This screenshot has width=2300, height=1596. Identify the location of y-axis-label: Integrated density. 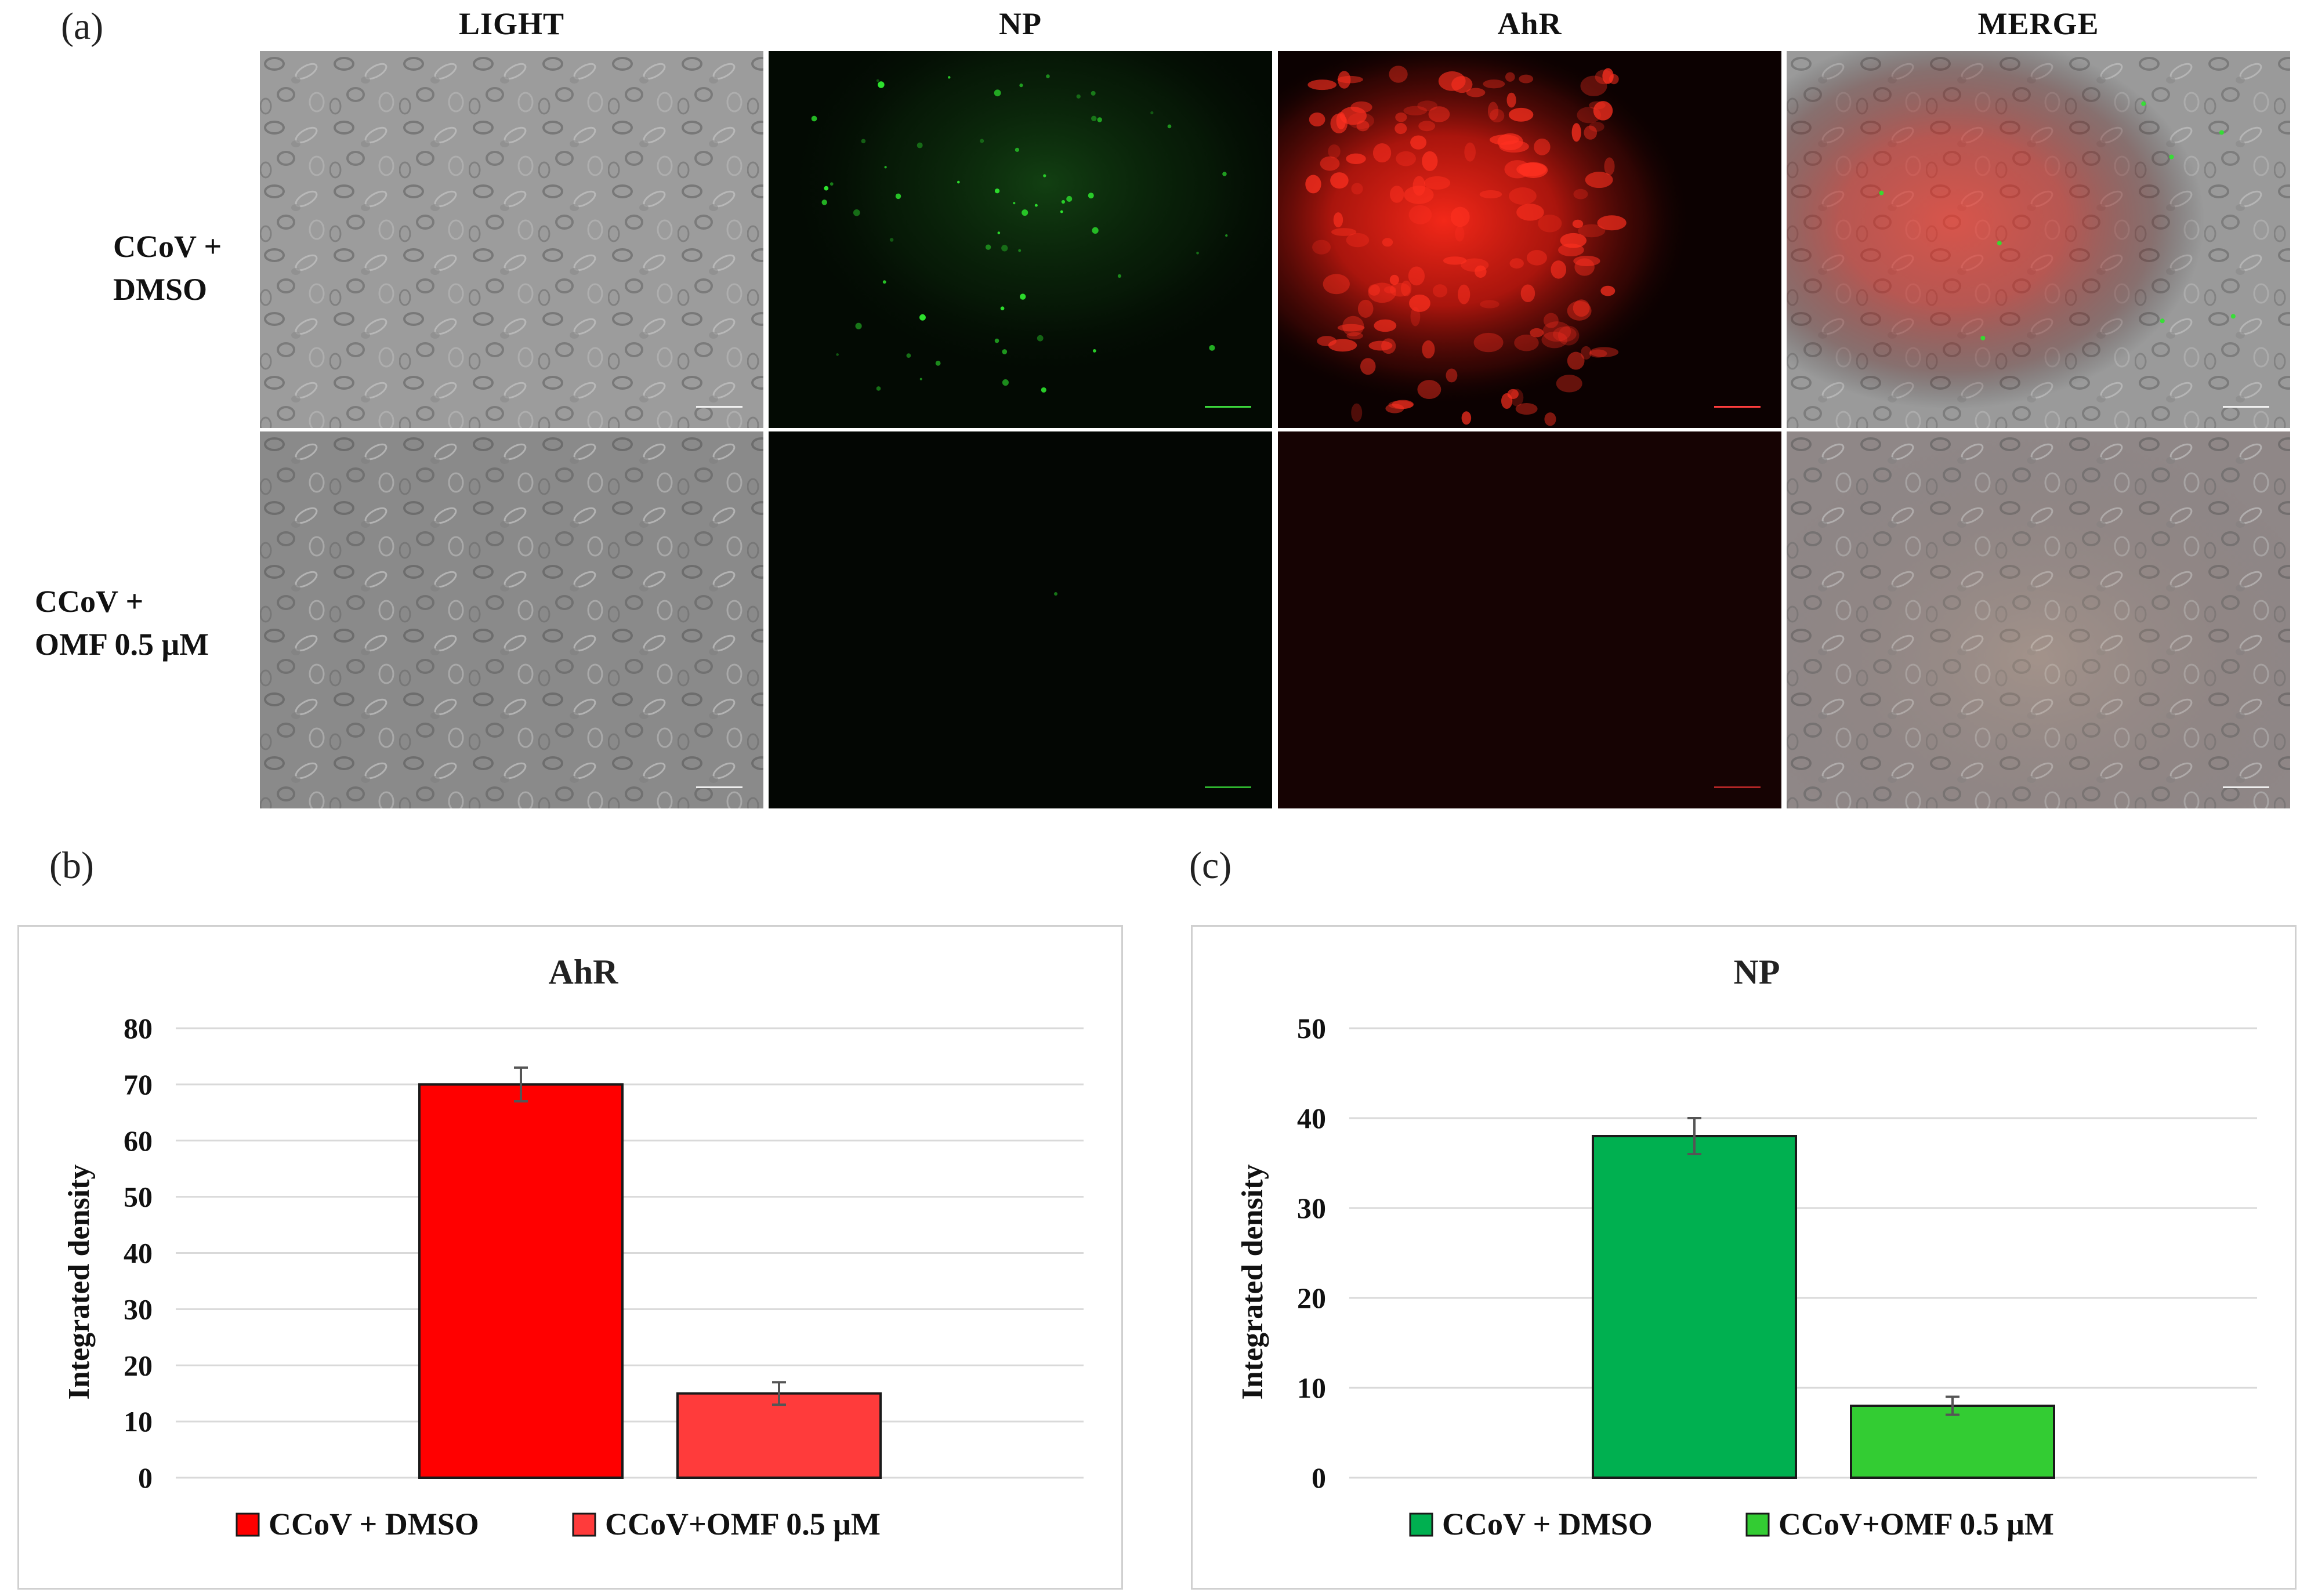
(1252, 1282).